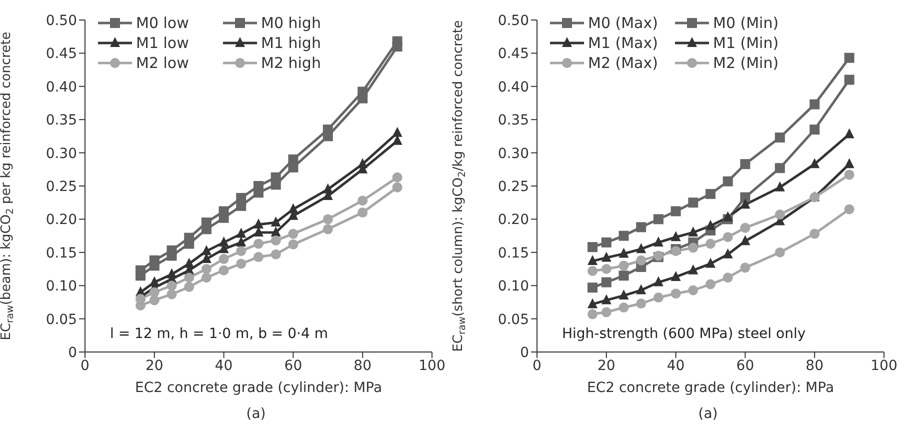 The image size is (904, 430). Describe the element at coordinates (623, 63) in the screenshot. I see `legend-label: M2 (Max)` at that location.